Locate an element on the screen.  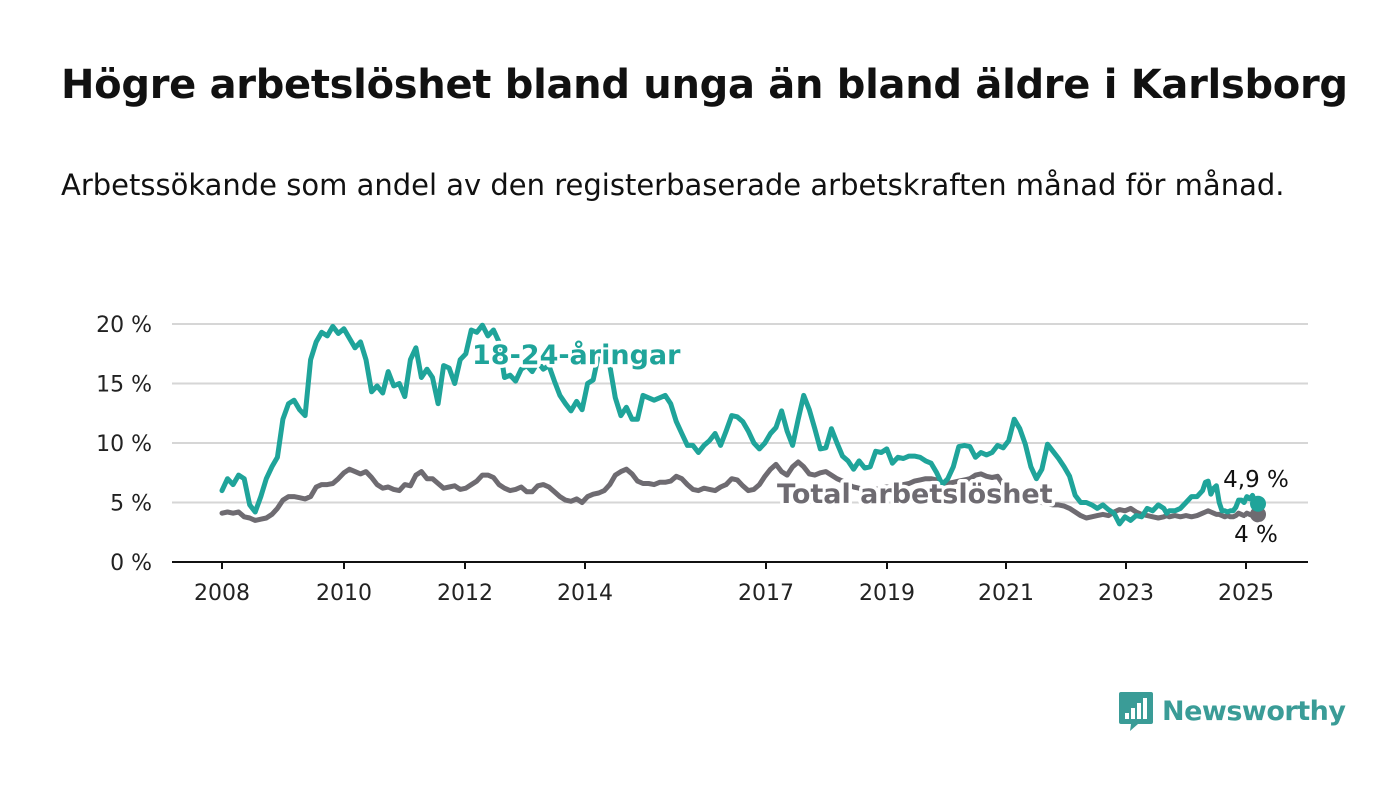
x-tick-label: 2010 is located at coordinates (344, 593).